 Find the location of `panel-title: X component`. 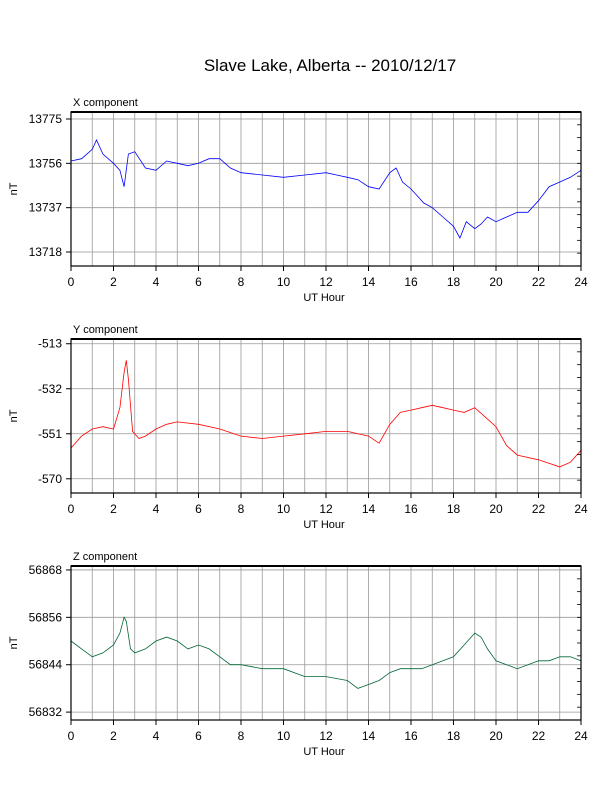

panel-title: X component is located at coordinates (105, 103).